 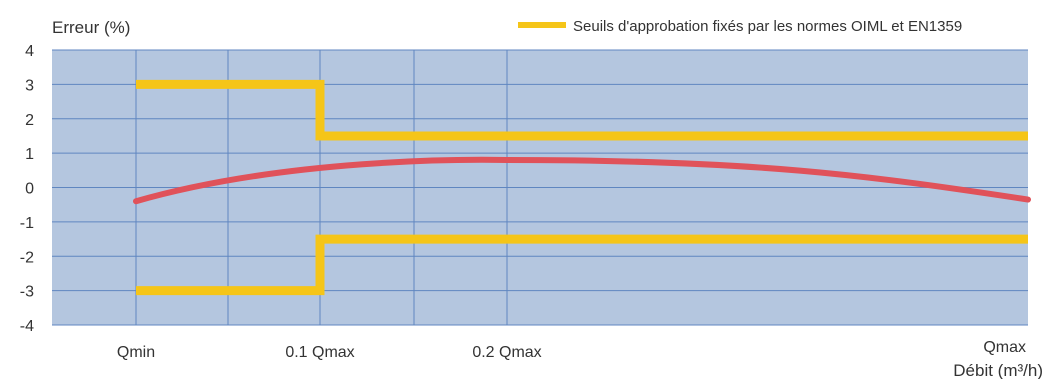 What do you see at coordinates (998, 370) in the screenshot?
I see `x-axis-label: Débit (m³/h)` at bounding box center [998, 370].